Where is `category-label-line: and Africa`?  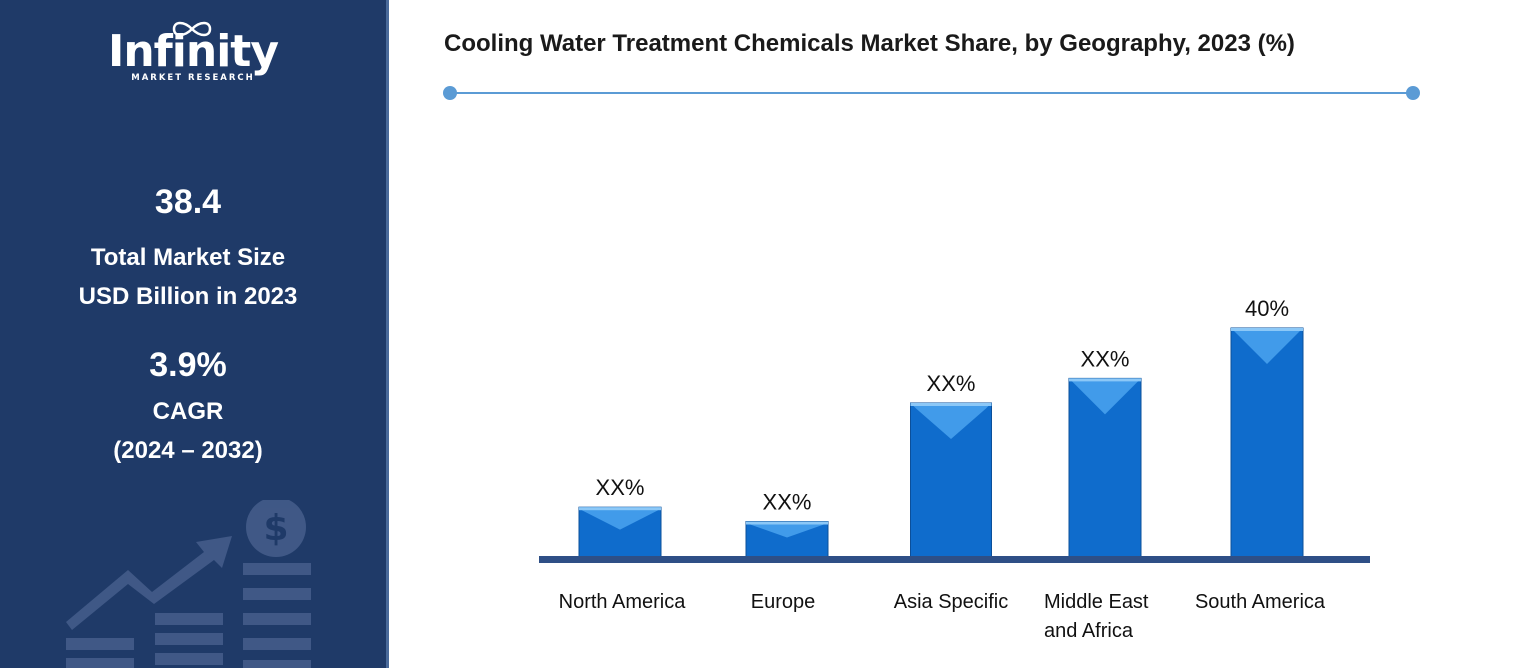 category-label-line: and Africa is located at coordinates (1089, 631).